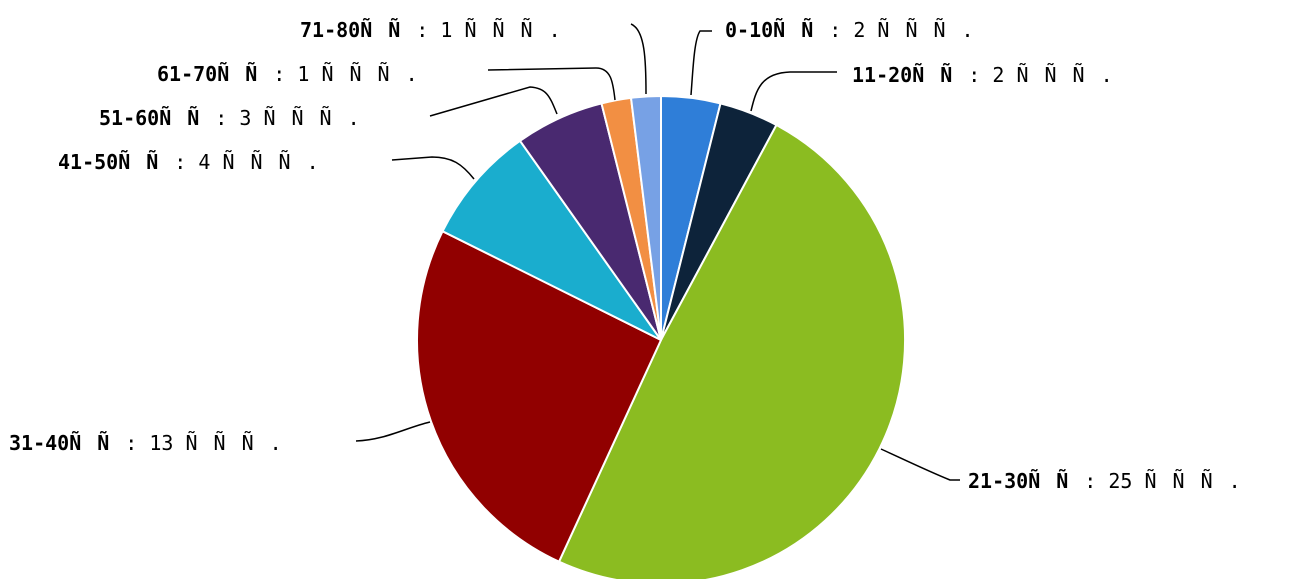 The image size is (1294, 579). What do you see at coordinates (157, 118) in the screenshot?
I see `slice-category: 51-60ÑÑ` at bounding box center [157, 118].